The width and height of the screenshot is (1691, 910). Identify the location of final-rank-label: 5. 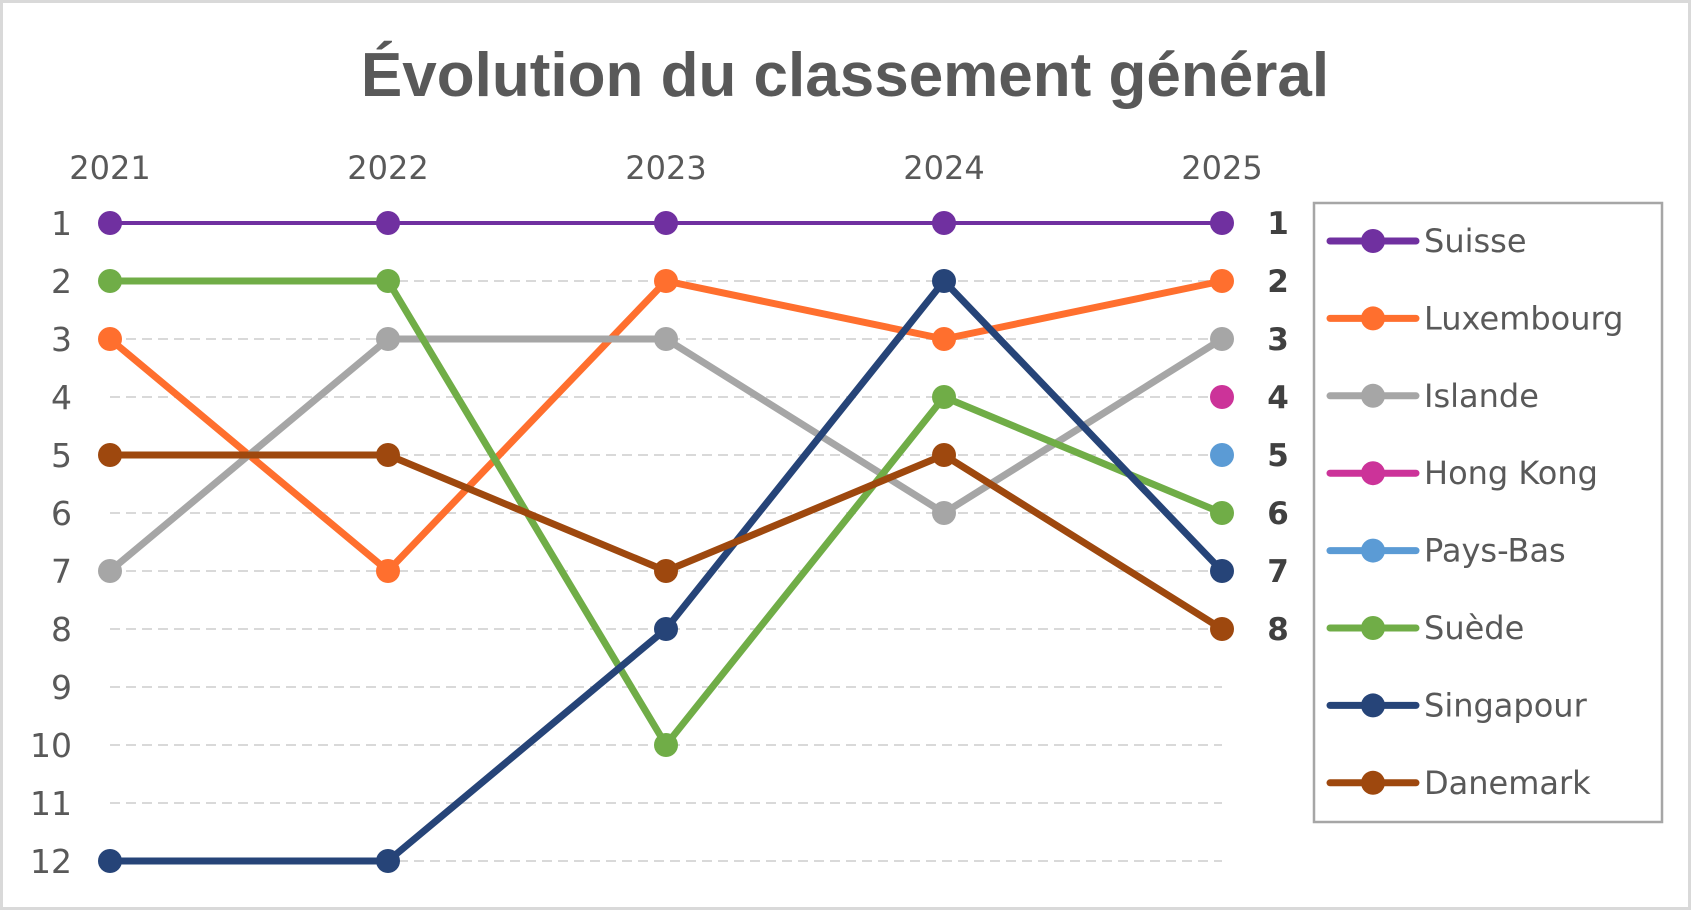
(1278, 456).